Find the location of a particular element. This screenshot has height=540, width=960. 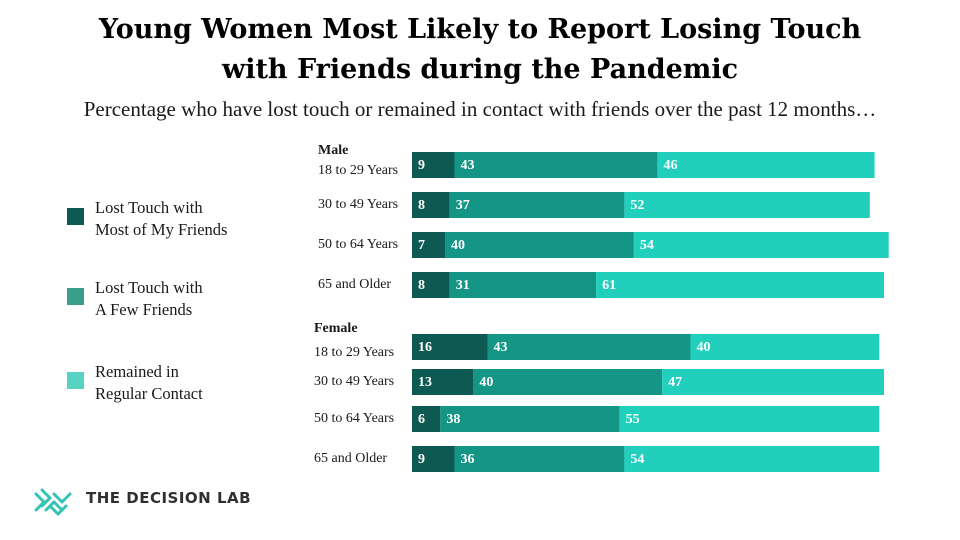

legend-label-regular: Remained in Regular Contact is located at coordinates (190, 383).